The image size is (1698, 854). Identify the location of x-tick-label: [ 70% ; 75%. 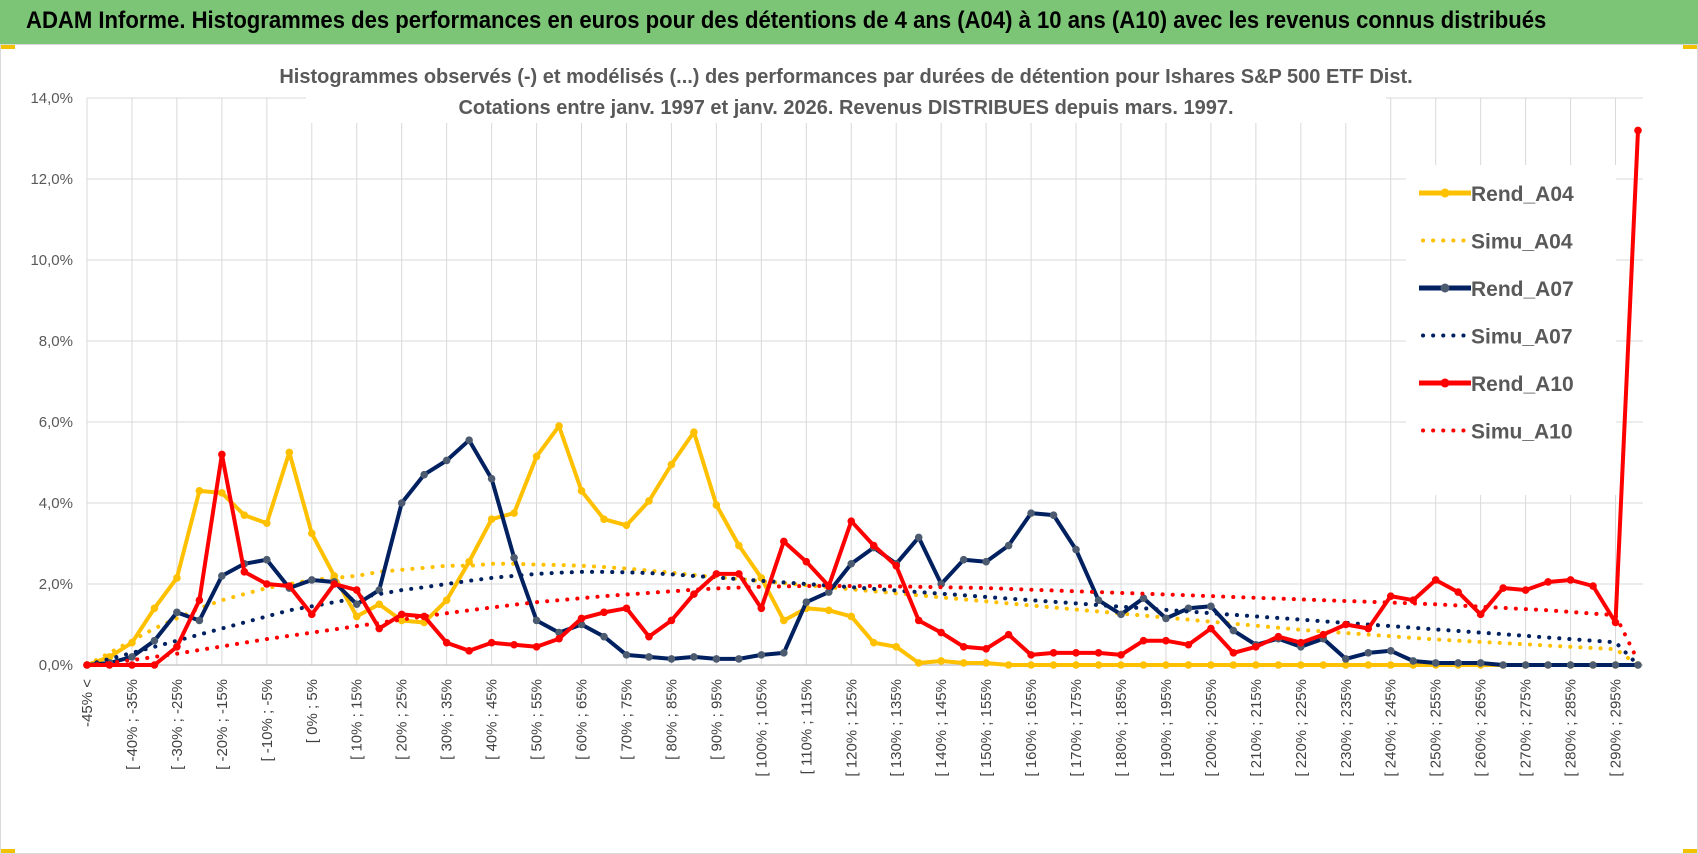
(626, 719).